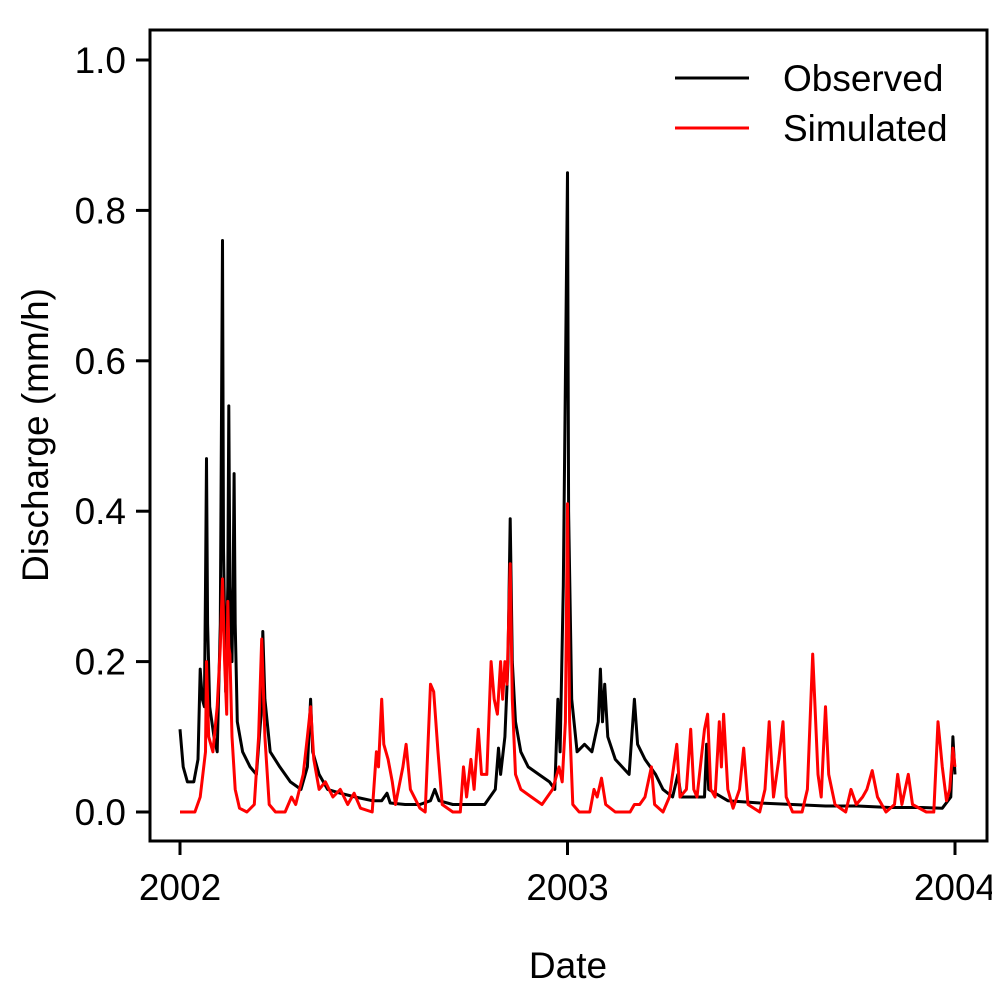 The image size is (992, 992). What do you see at coordinates (112, 436) in the screenshot?
I see `y-axis: 0.0 0.2 0.4 0.6 0.8 1.0` at bounding box center [112, 436].